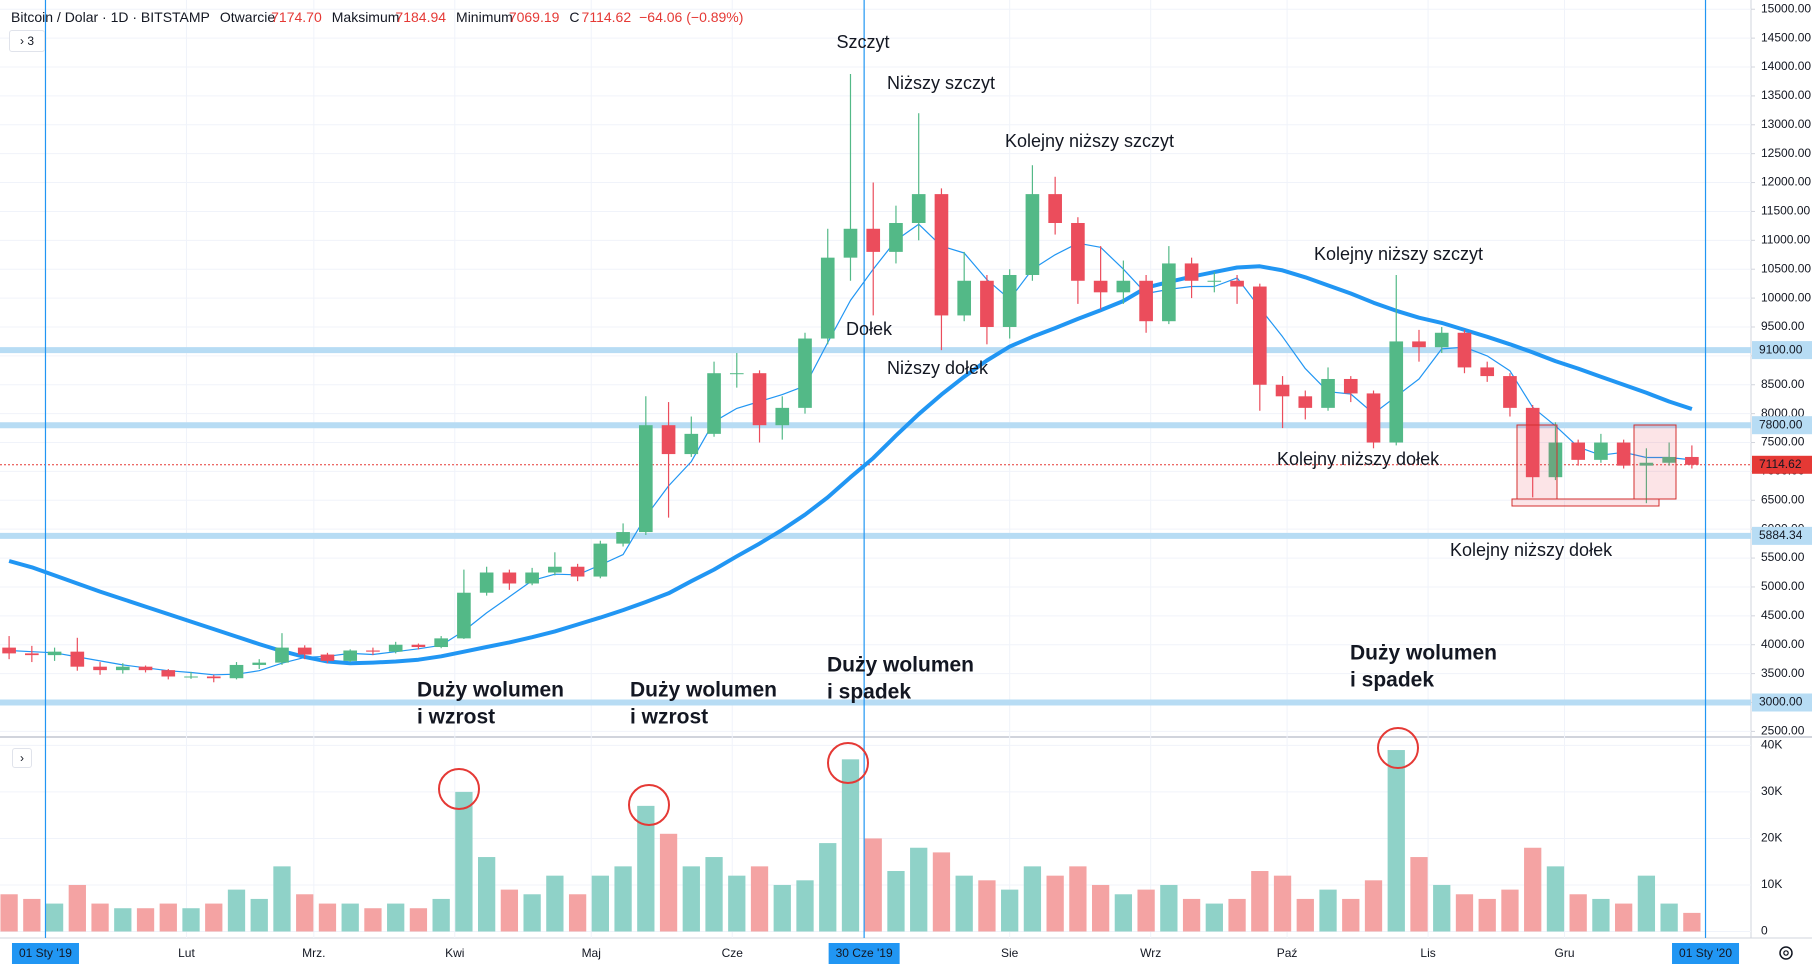  I want to click on x-tick-label: Wrz, so click(1150, 953).